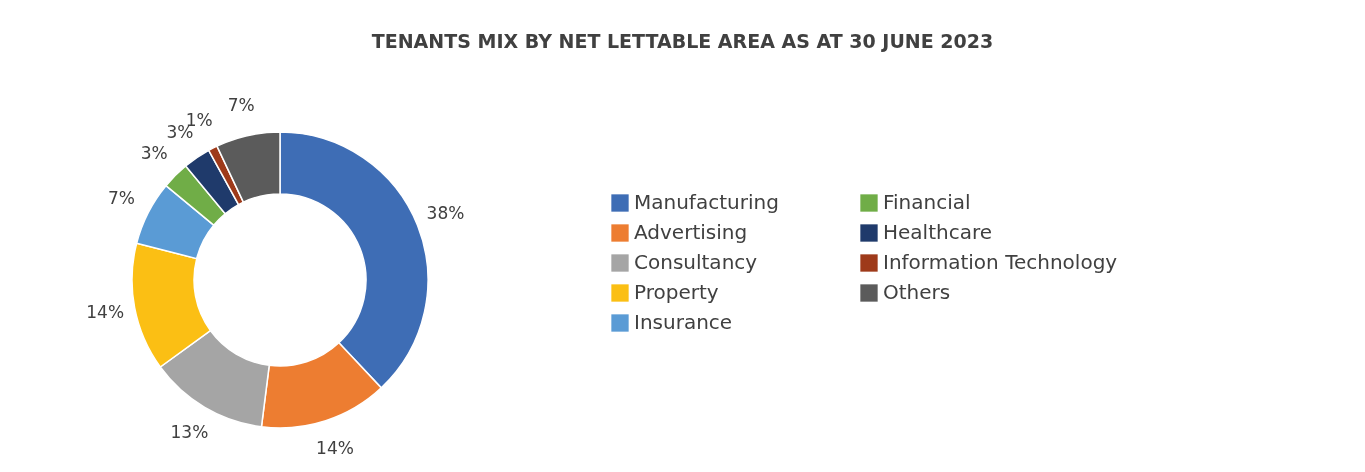 This screenshot has width=1365, height=472. Describe the element at coordinates (917, 292) in the screenshot. I see `legend-label: Others` at that location.